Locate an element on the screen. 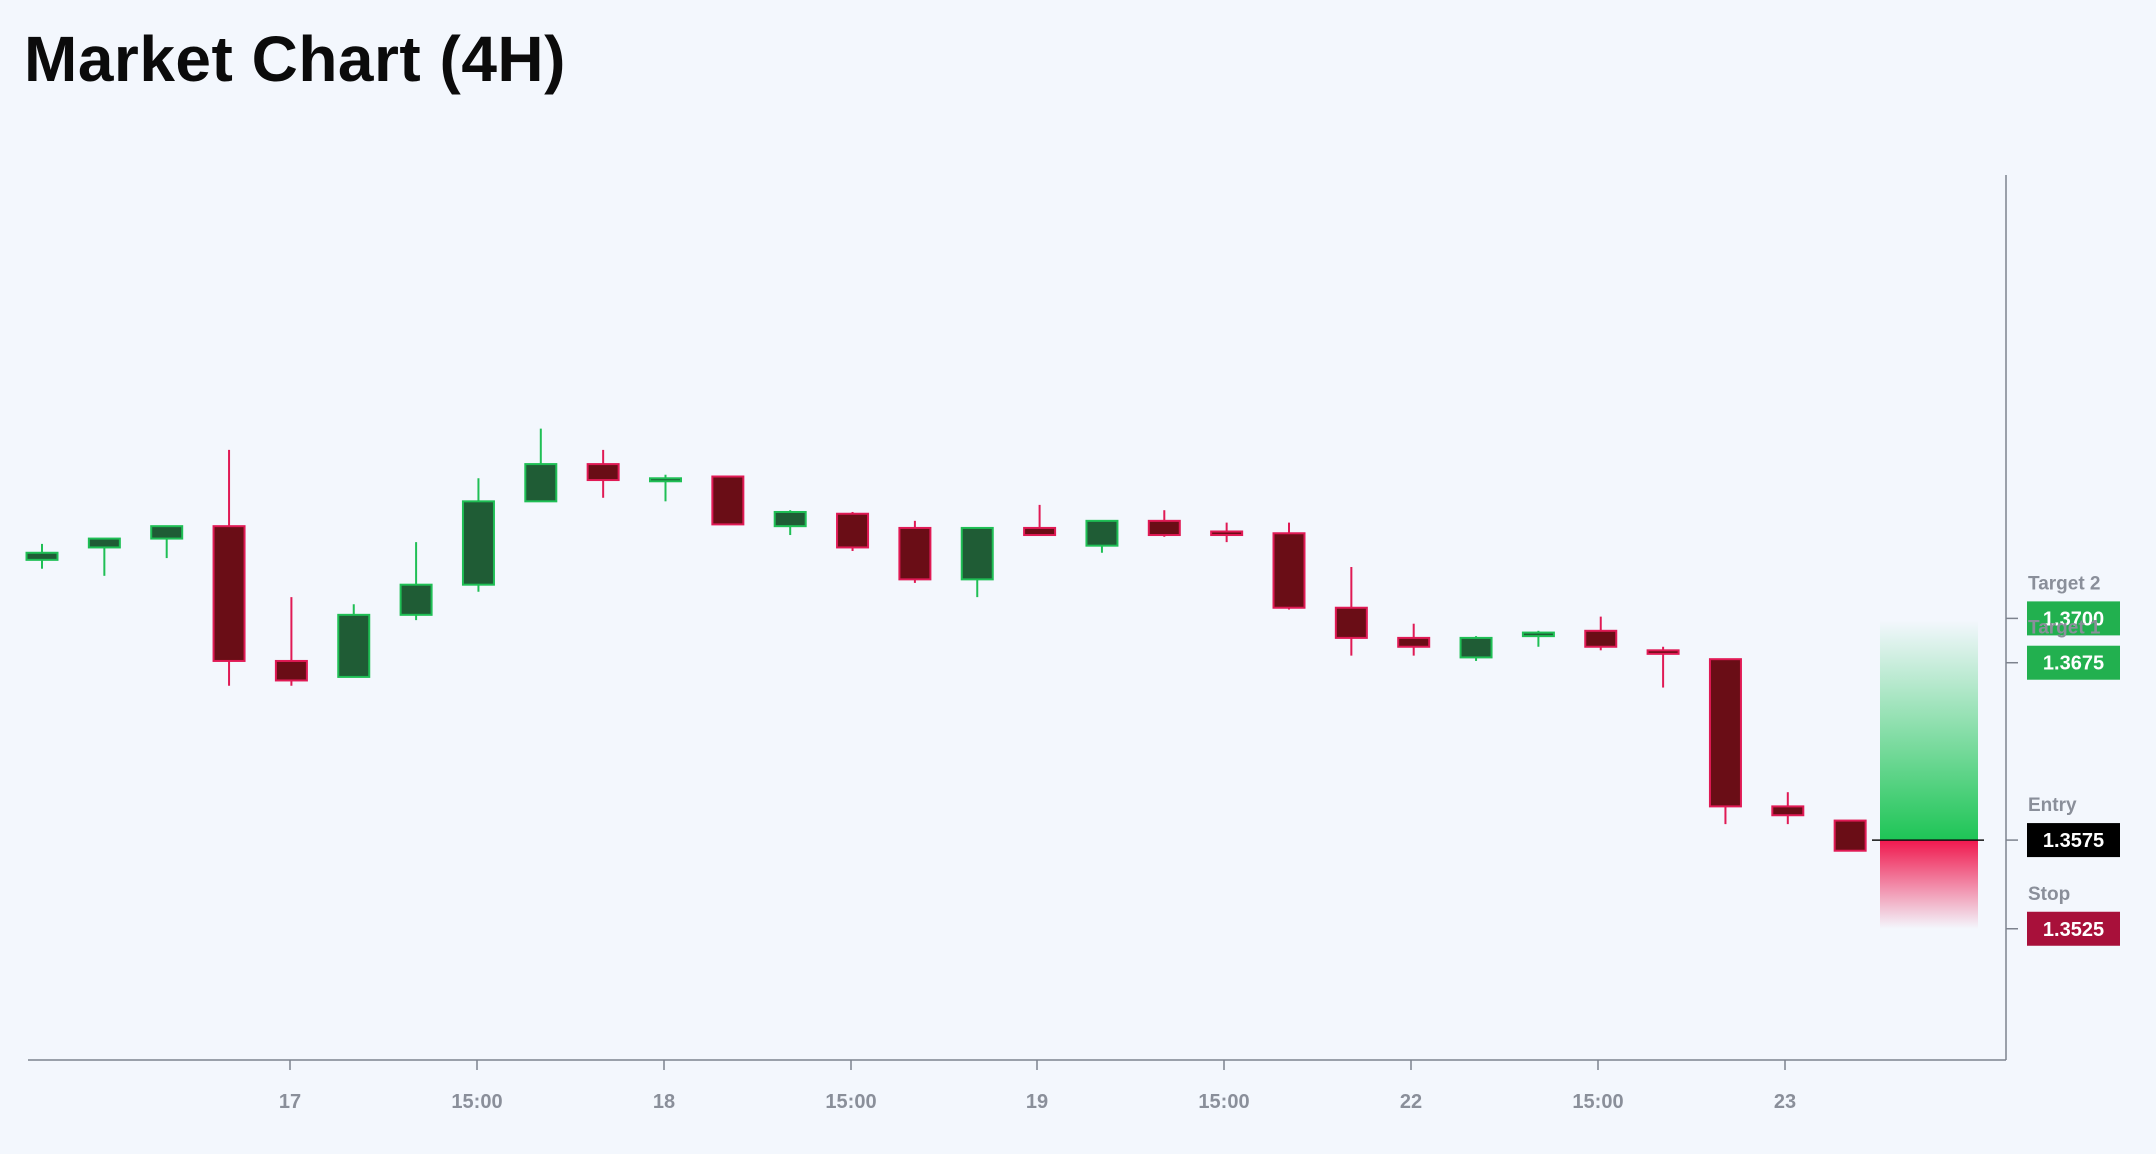 The height and width of the screenshot is (1154, 2156). level-value: 1.3700 is located at coordinates (2073, 619).